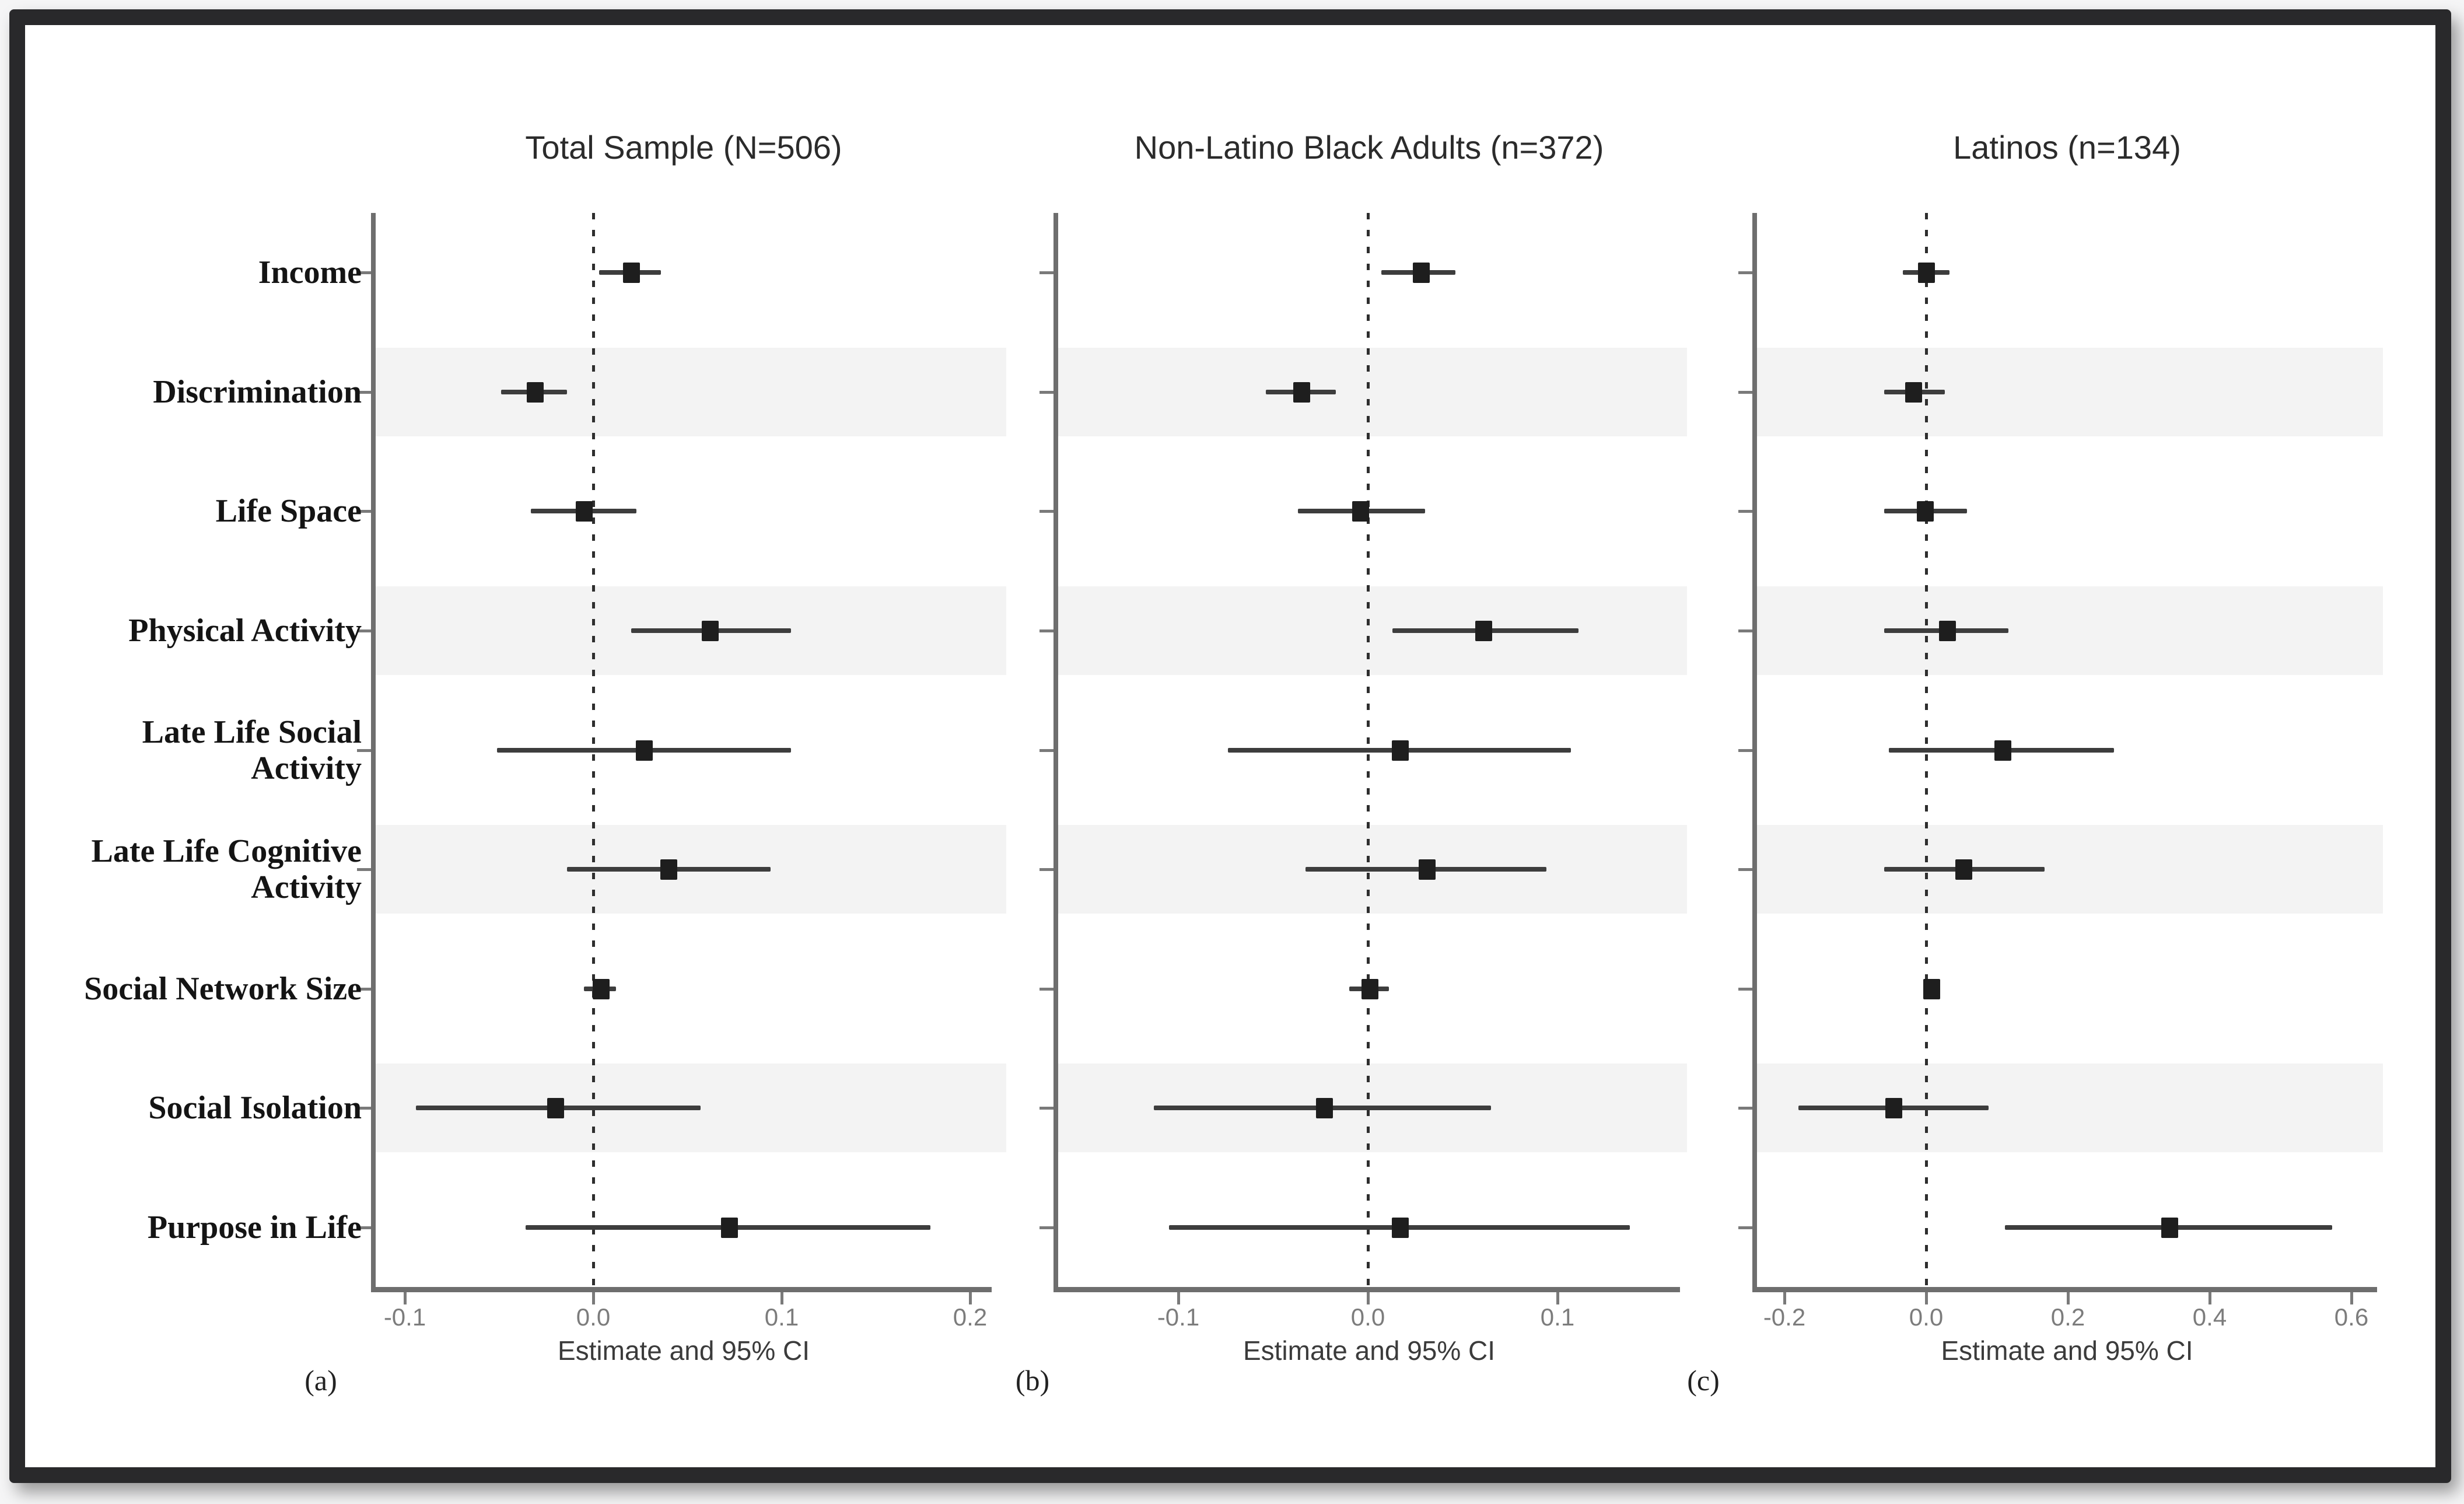  What do you see at coordinates (255, 1108) in the screenshot?
I see `row-label: Social Isolation` at bounding box center [255, 1108].